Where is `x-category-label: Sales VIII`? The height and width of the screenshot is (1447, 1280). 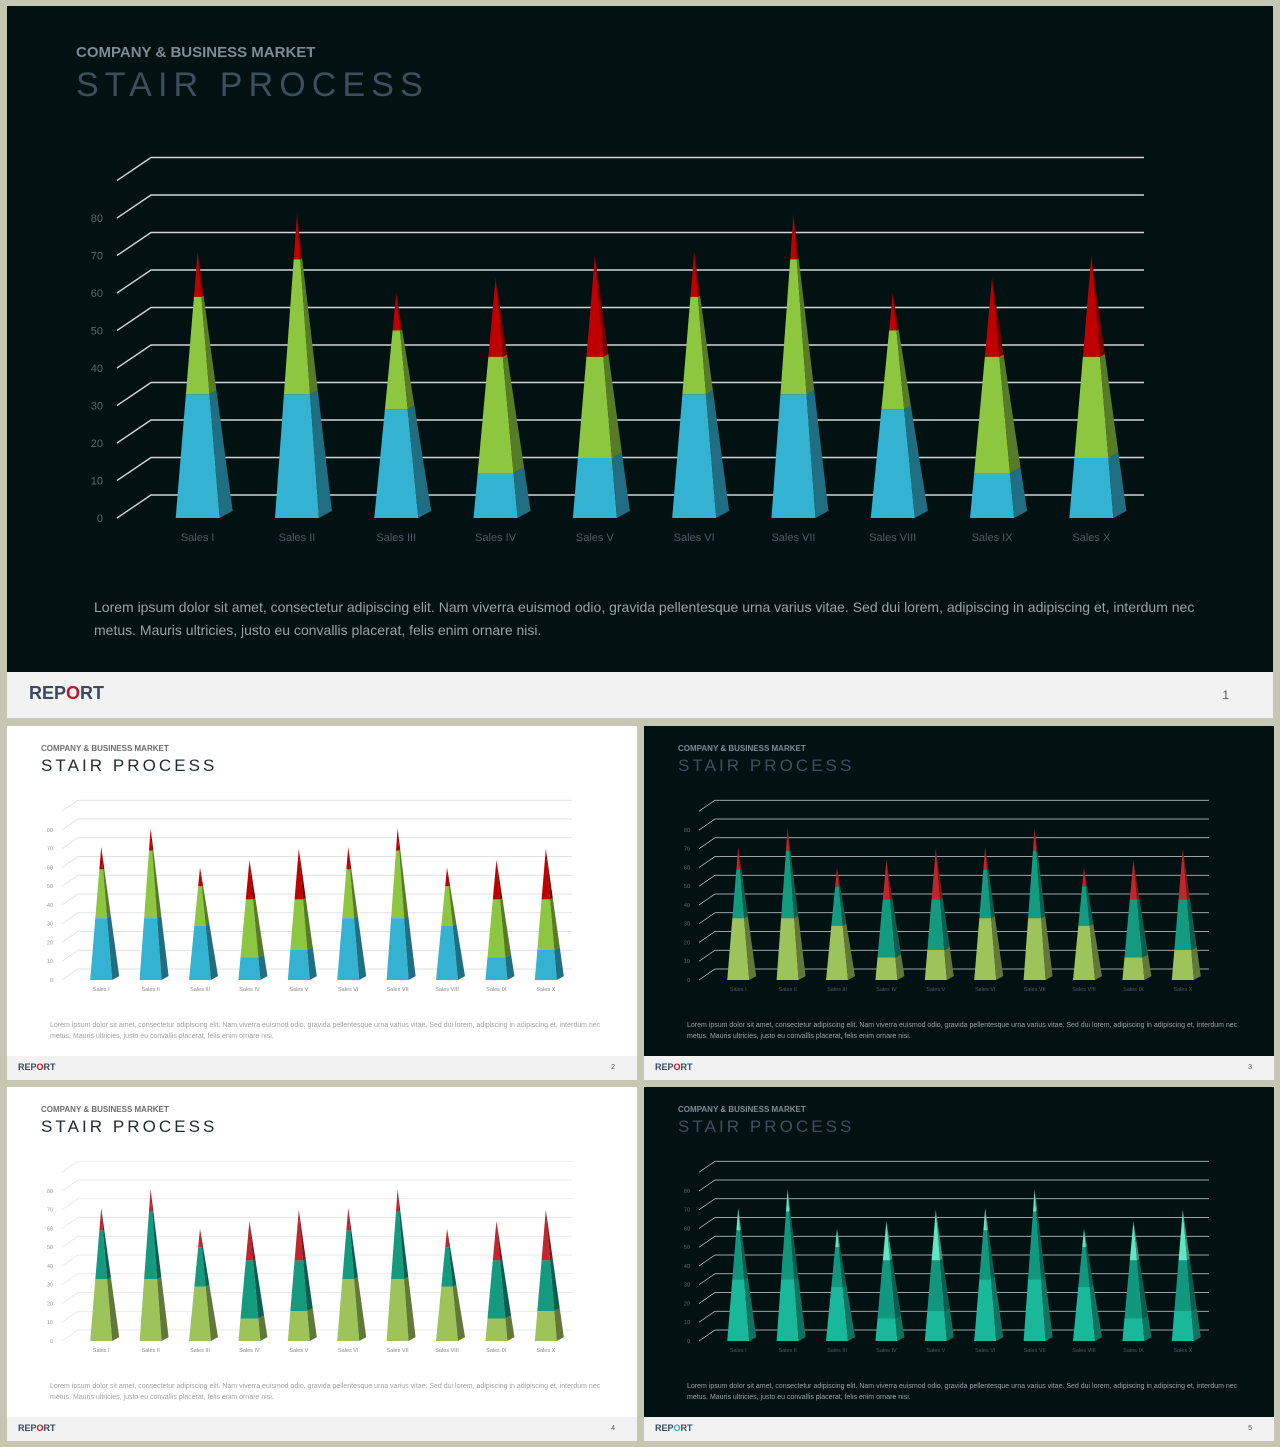
x-category-label: Sales VIII is located at coordinates (447, 1351).